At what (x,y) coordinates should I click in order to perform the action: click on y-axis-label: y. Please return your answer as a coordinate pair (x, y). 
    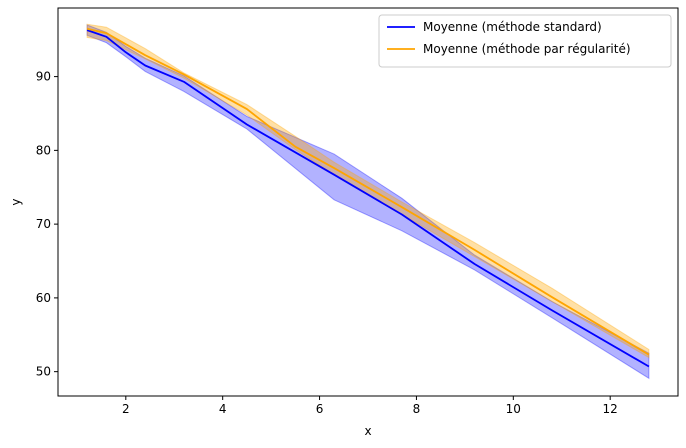
    Looking at the image, I should click on (16, 201).